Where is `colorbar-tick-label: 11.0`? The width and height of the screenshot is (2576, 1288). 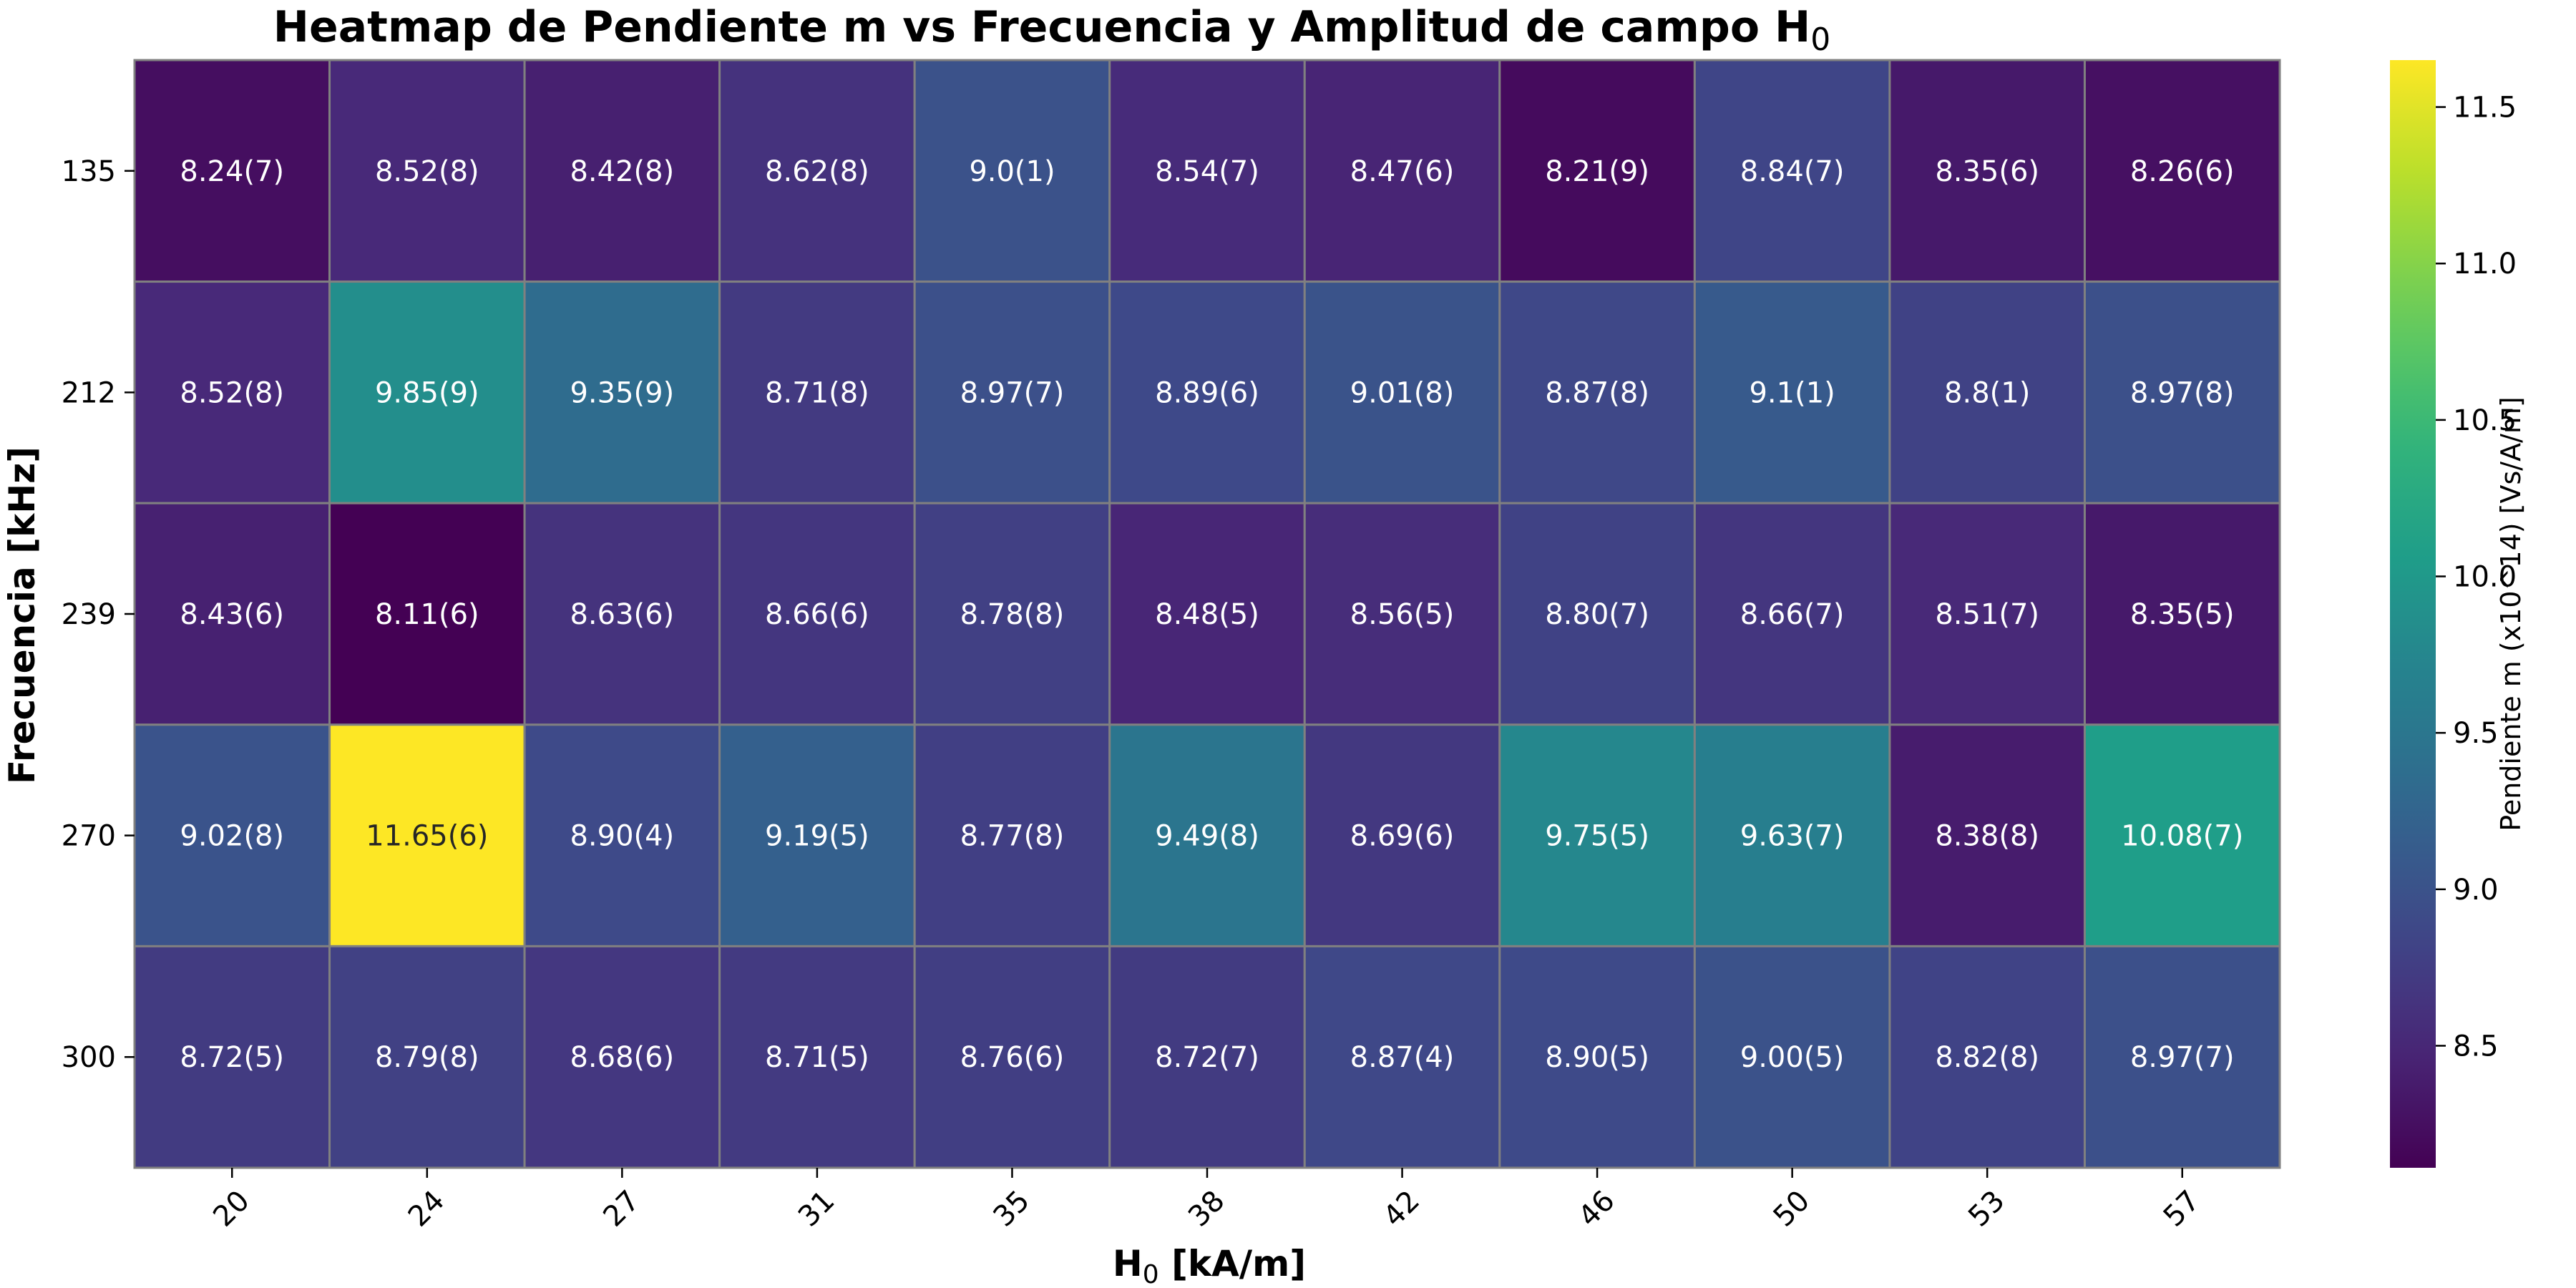 colorbar-tick-label: 11.0 is located at coordinates (2485, 264).